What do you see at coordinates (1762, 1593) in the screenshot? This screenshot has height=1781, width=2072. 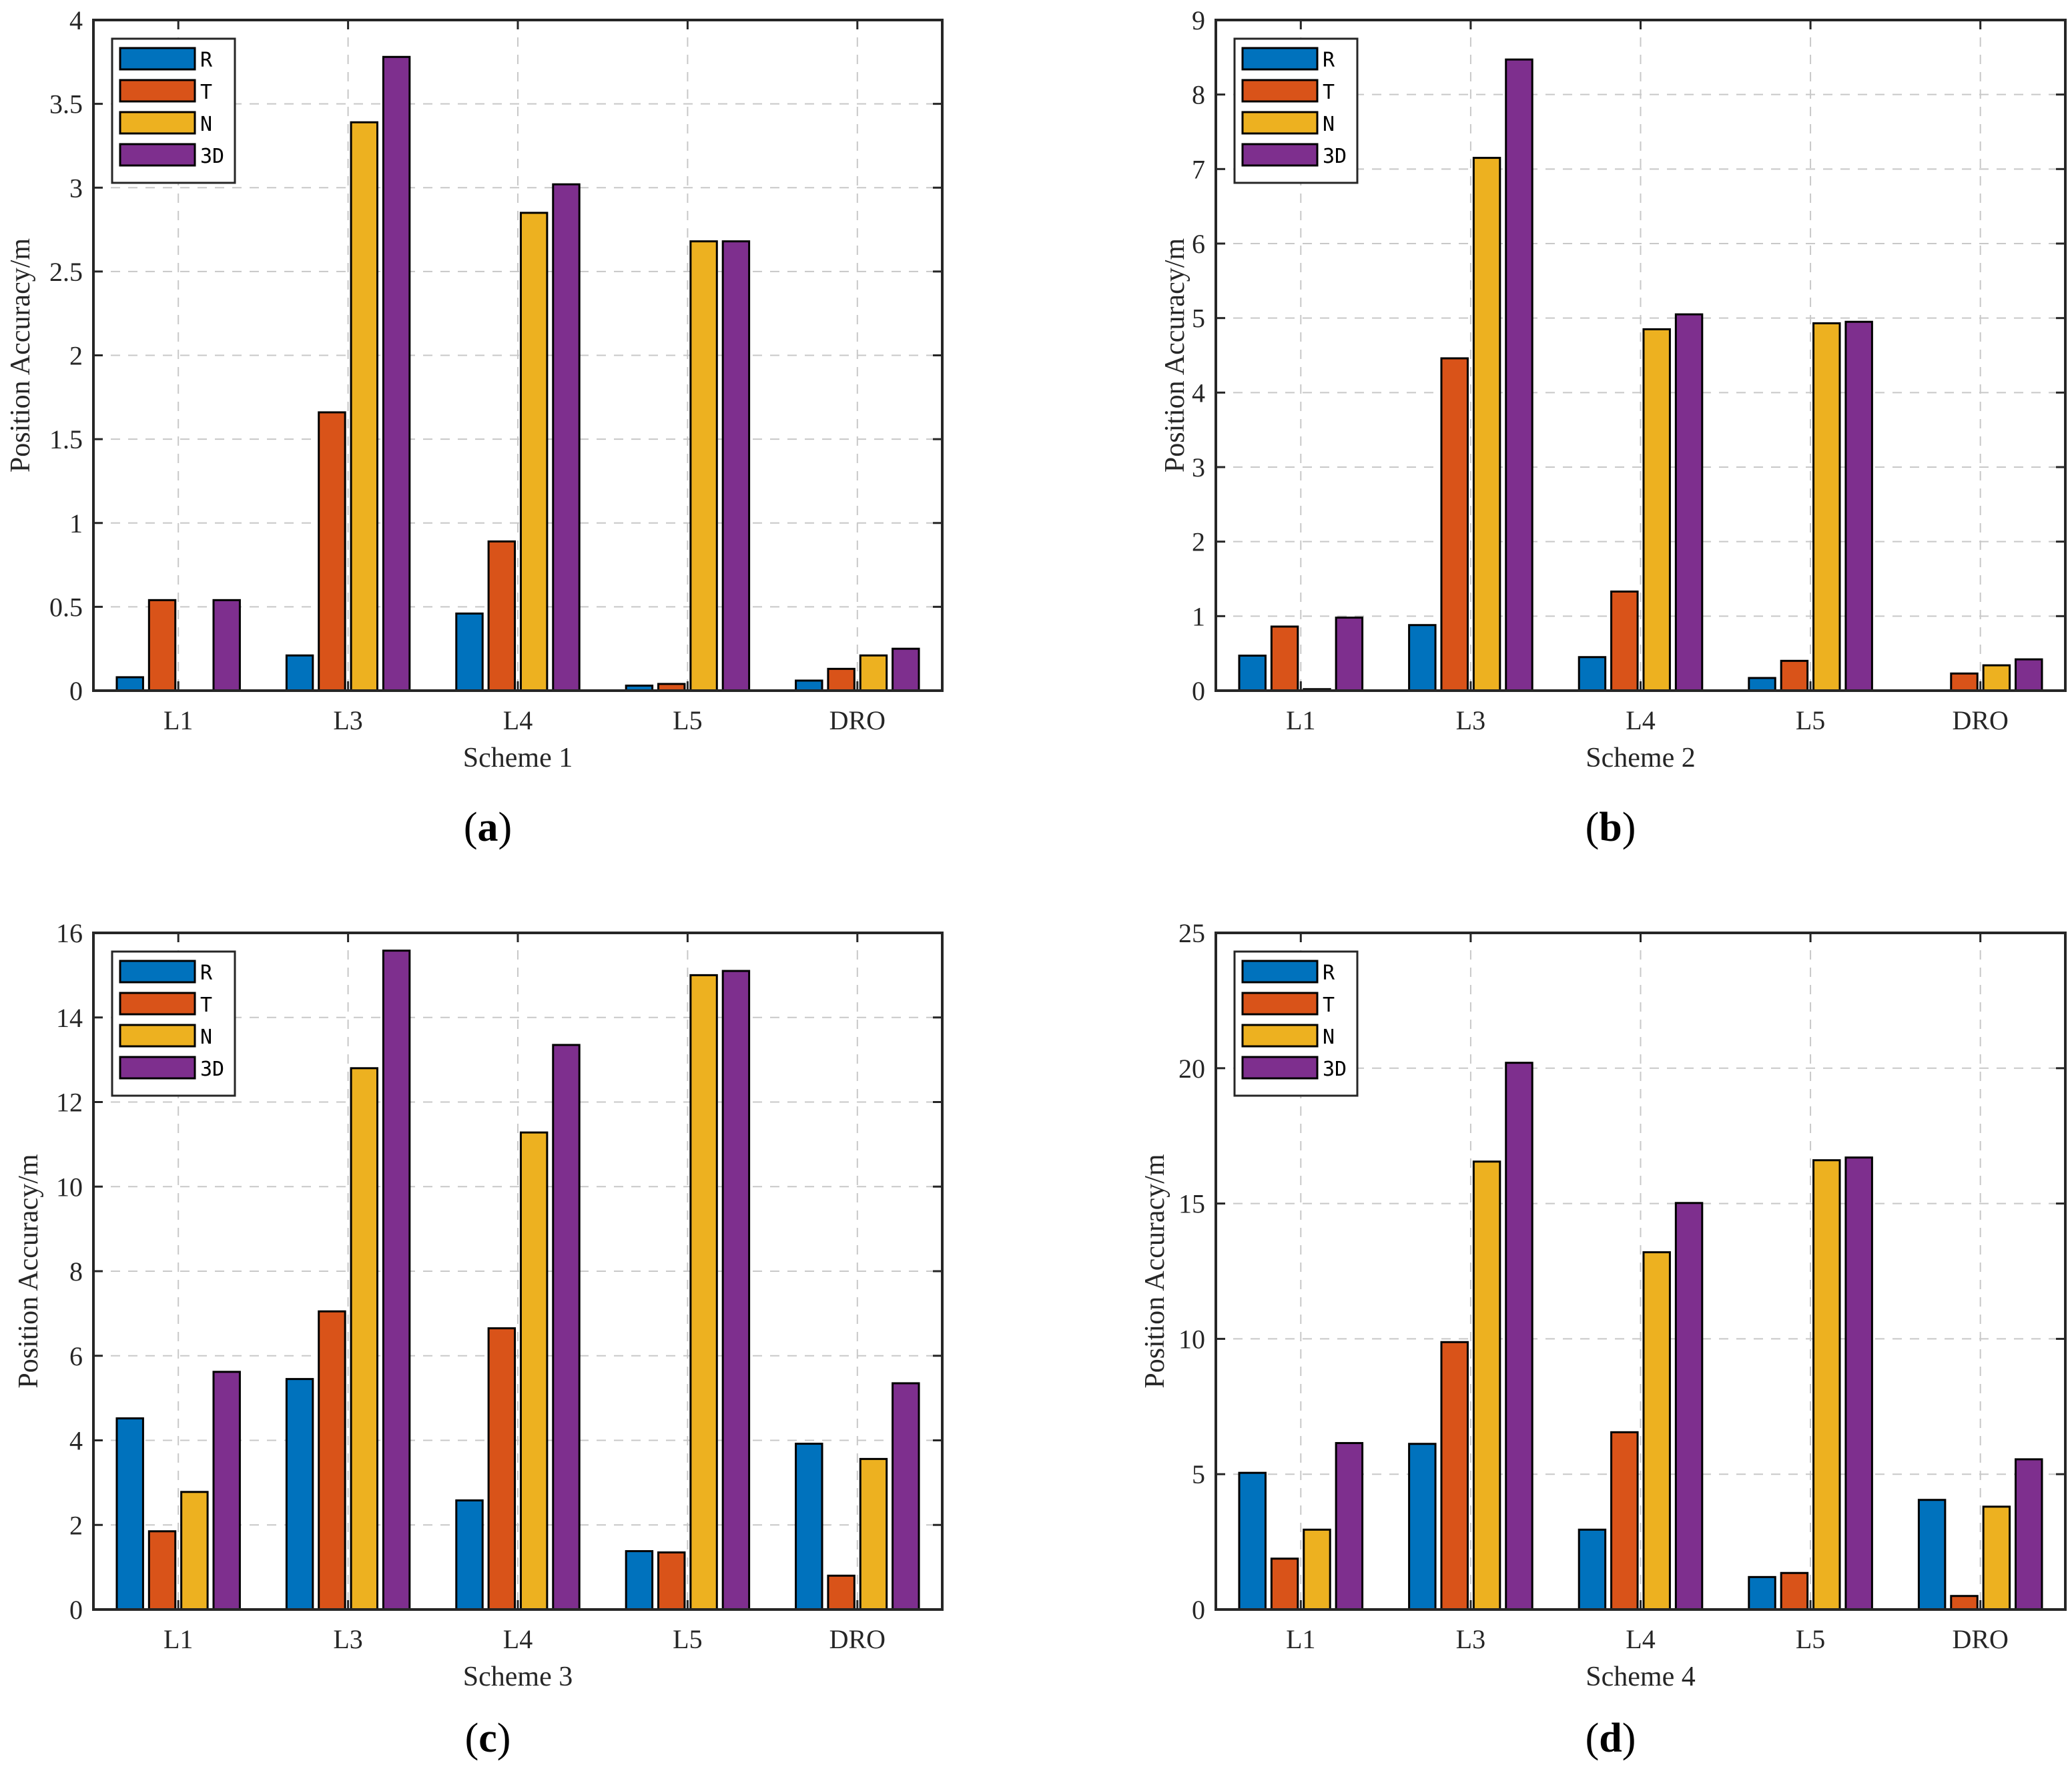 I see `bar-R-L5` at bounding box center [1762, 1593].